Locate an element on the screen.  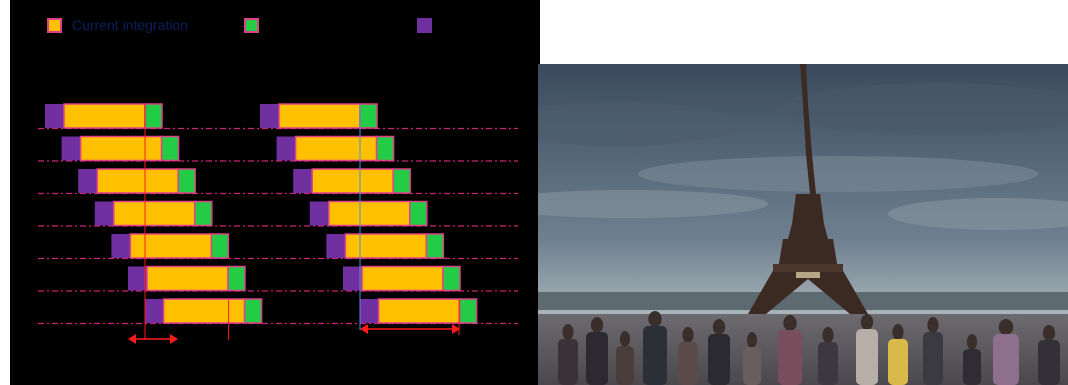
tower-spire is located at coordinates (808, 129).